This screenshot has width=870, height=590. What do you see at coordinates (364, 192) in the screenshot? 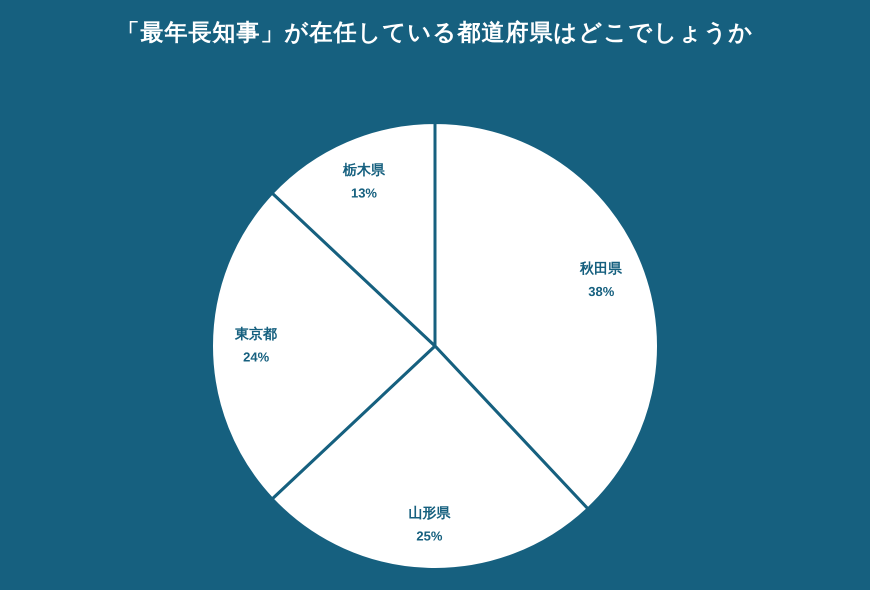
I see `data-label: 13%` at bounding box center [364, 192].